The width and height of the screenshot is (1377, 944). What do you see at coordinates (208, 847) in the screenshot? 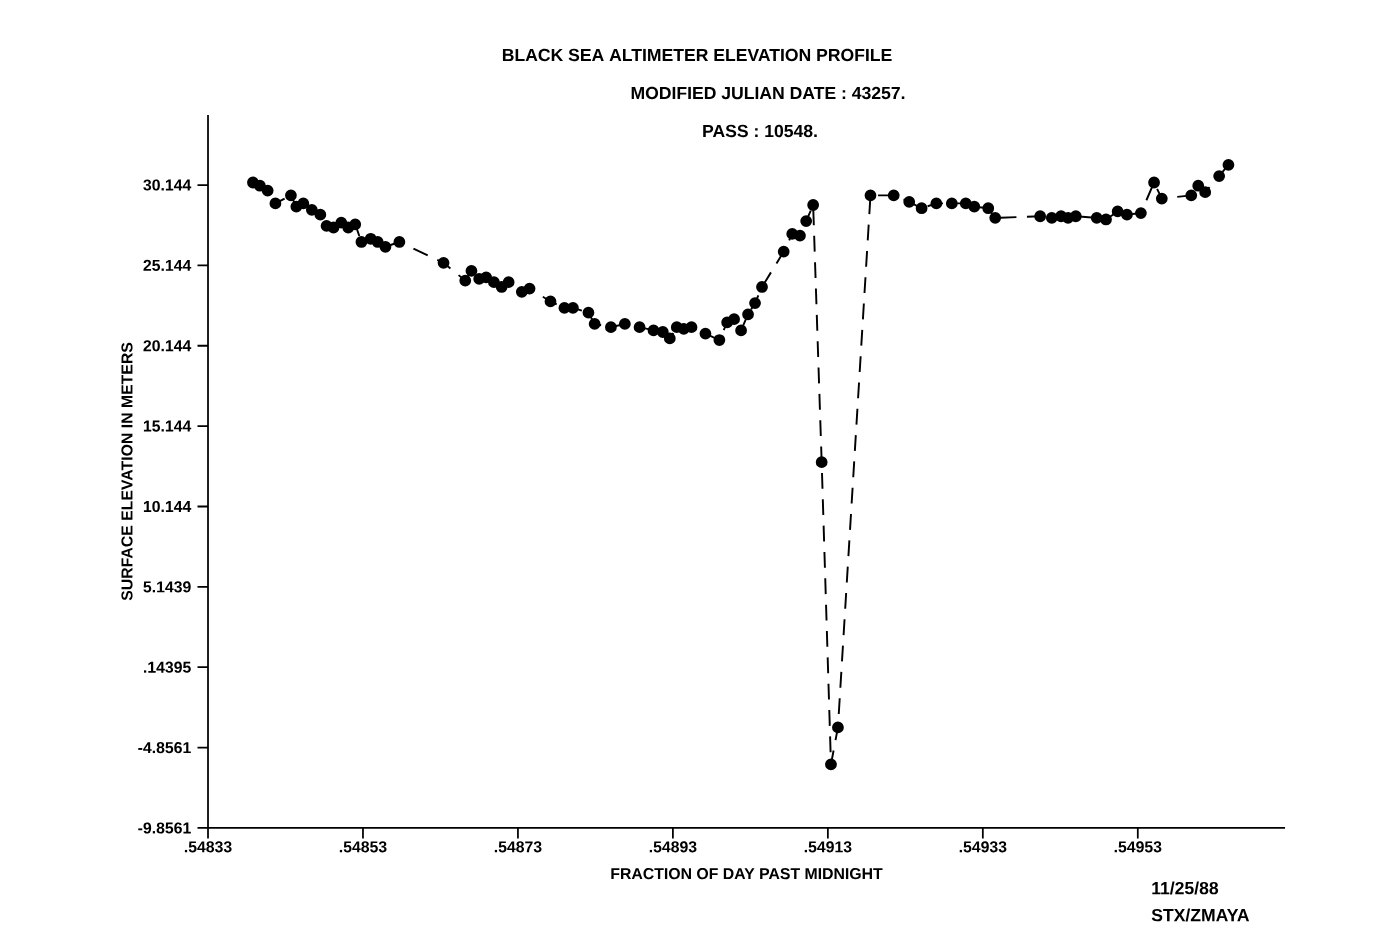
I see `x-tick-label: .54833` at bounding box center [208, 847].